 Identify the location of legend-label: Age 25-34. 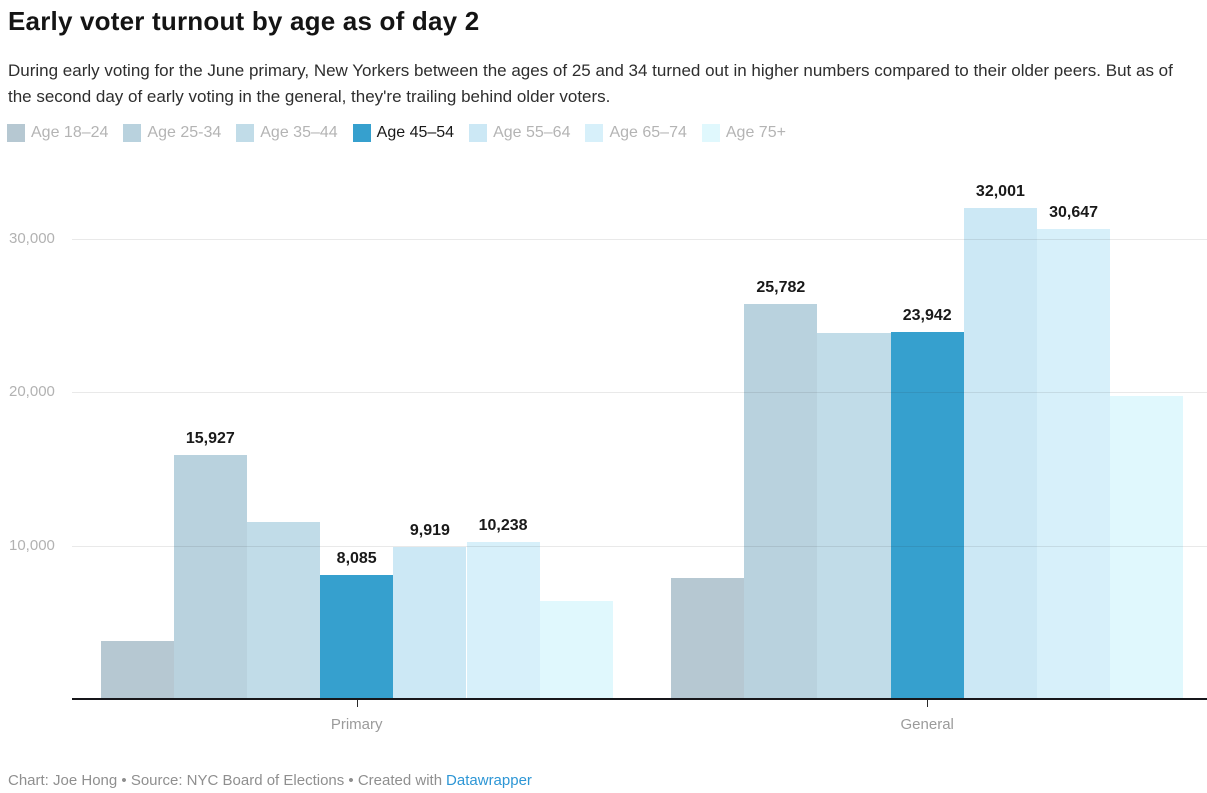
(184, 132).